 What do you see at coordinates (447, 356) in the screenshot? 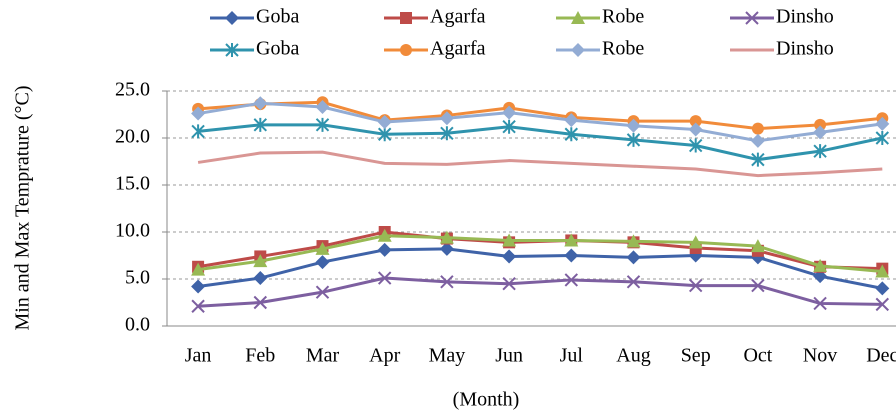
I see `x-tick-label: May` at bounding box center [447, 356].